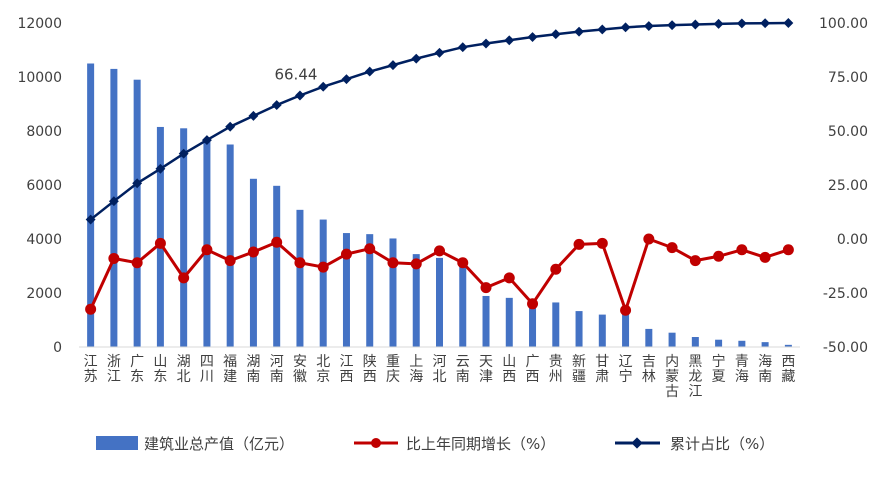  What do you see at coordinates (57, 348) in the screenshot?
I see `left-tick-label: 0` at bounding box center [57, 348].